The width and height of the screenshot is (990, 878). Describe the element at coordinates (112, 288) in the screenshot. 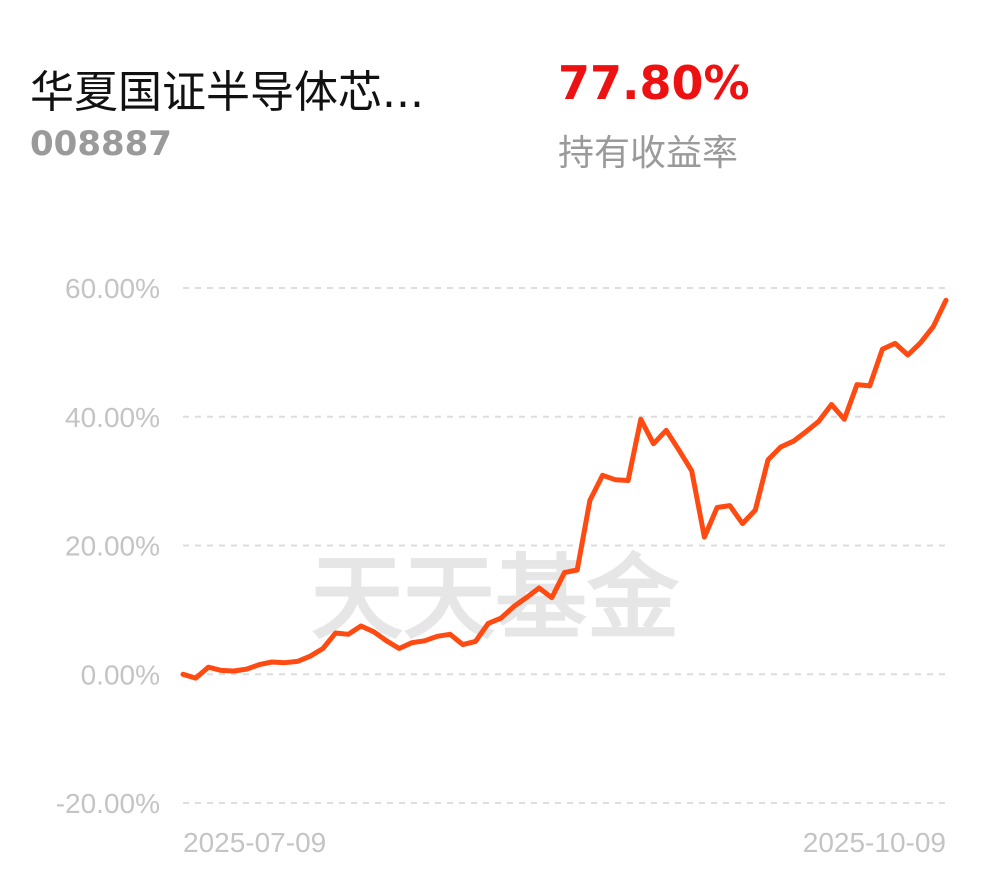

I see `y-tick-label: 60.00%` at that location.